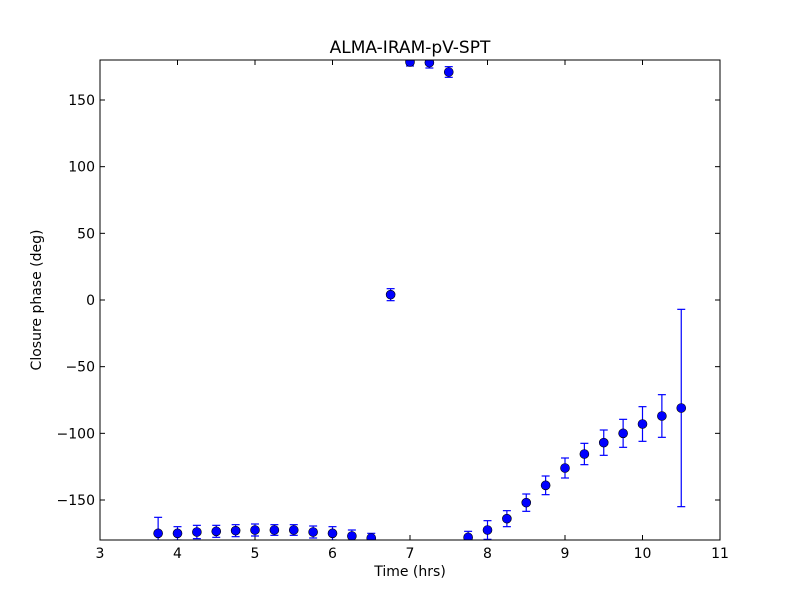  What do you see at coordinates (76, 501) in the screenshot?
I see `y-tick-label: −150` at bounding box center [76, 501].